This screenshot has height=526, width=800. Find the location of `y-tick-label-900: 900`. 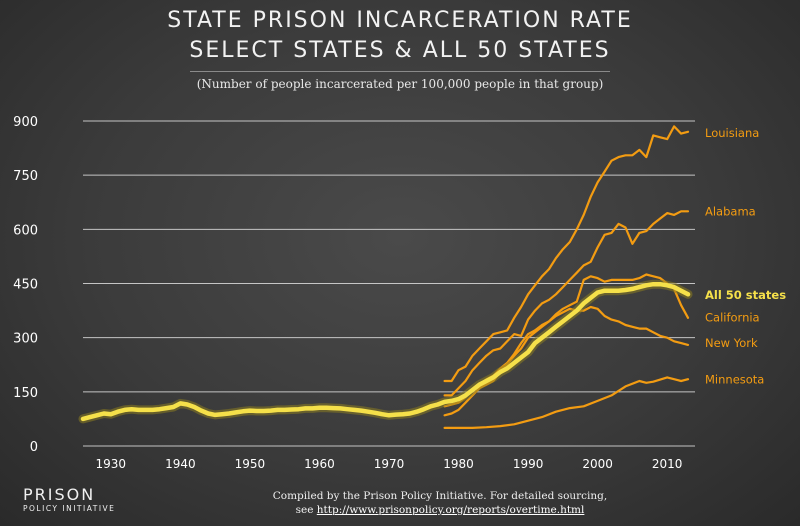

y-tick-label-900: 900 is located at coordinates (25, 122).